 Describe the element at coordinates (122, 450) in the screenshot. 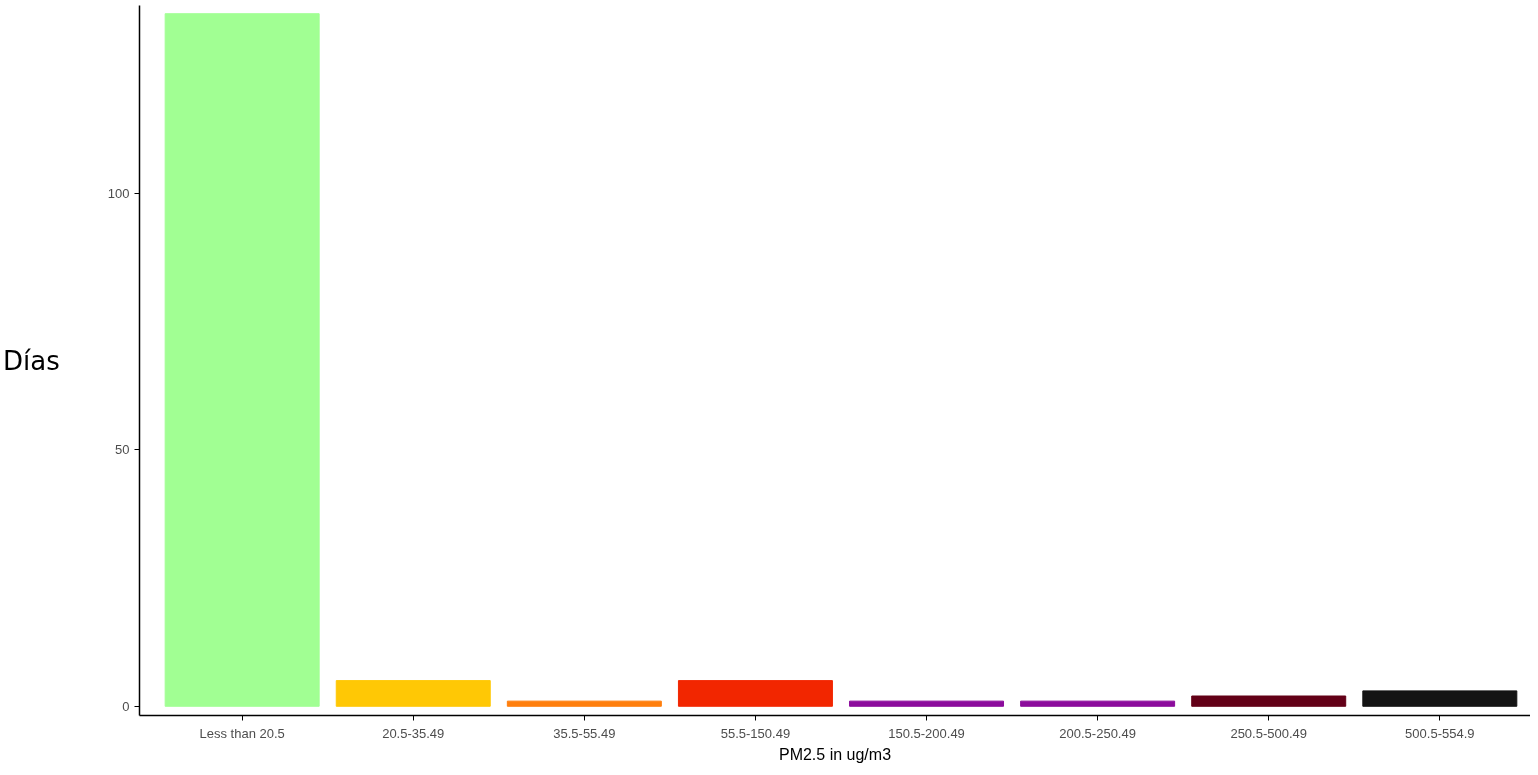

I see `y-tick-label: 50` at that location.